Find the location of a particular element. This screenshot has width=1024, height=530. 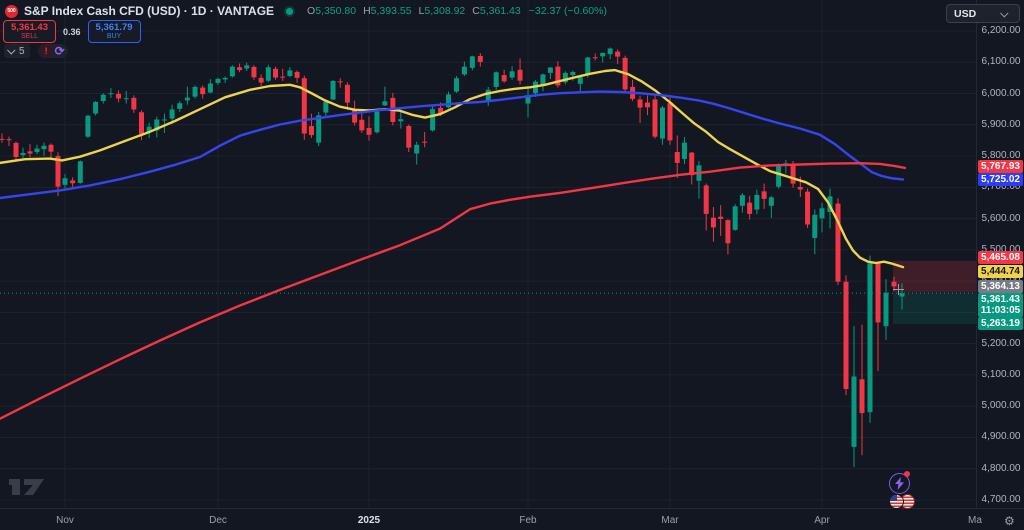

open-label: O is located at coordinates (311, 11).